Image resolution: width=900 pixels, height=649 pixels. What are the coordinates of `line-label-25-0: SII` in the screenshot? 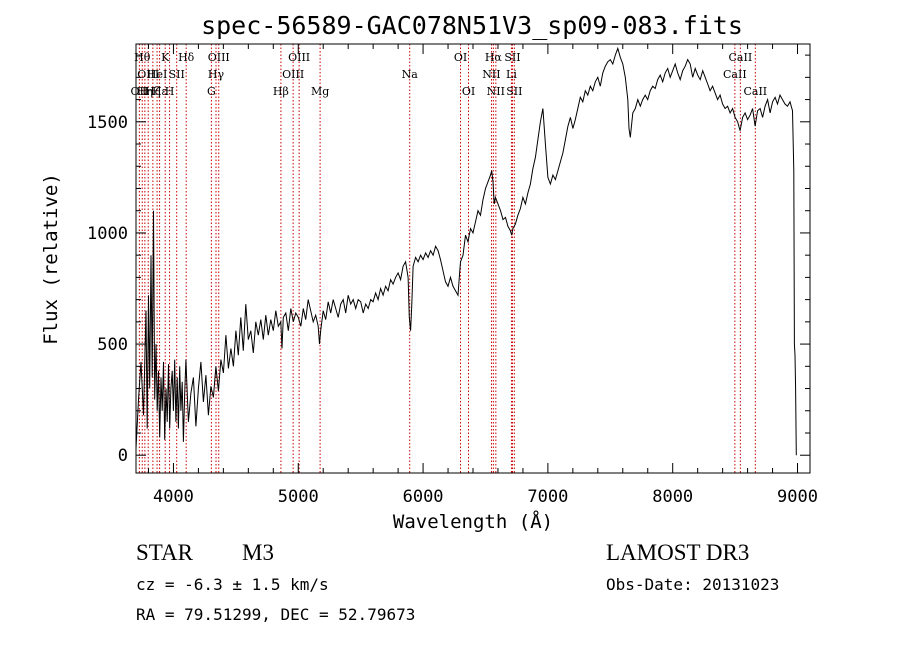 It's located at (512, 57).